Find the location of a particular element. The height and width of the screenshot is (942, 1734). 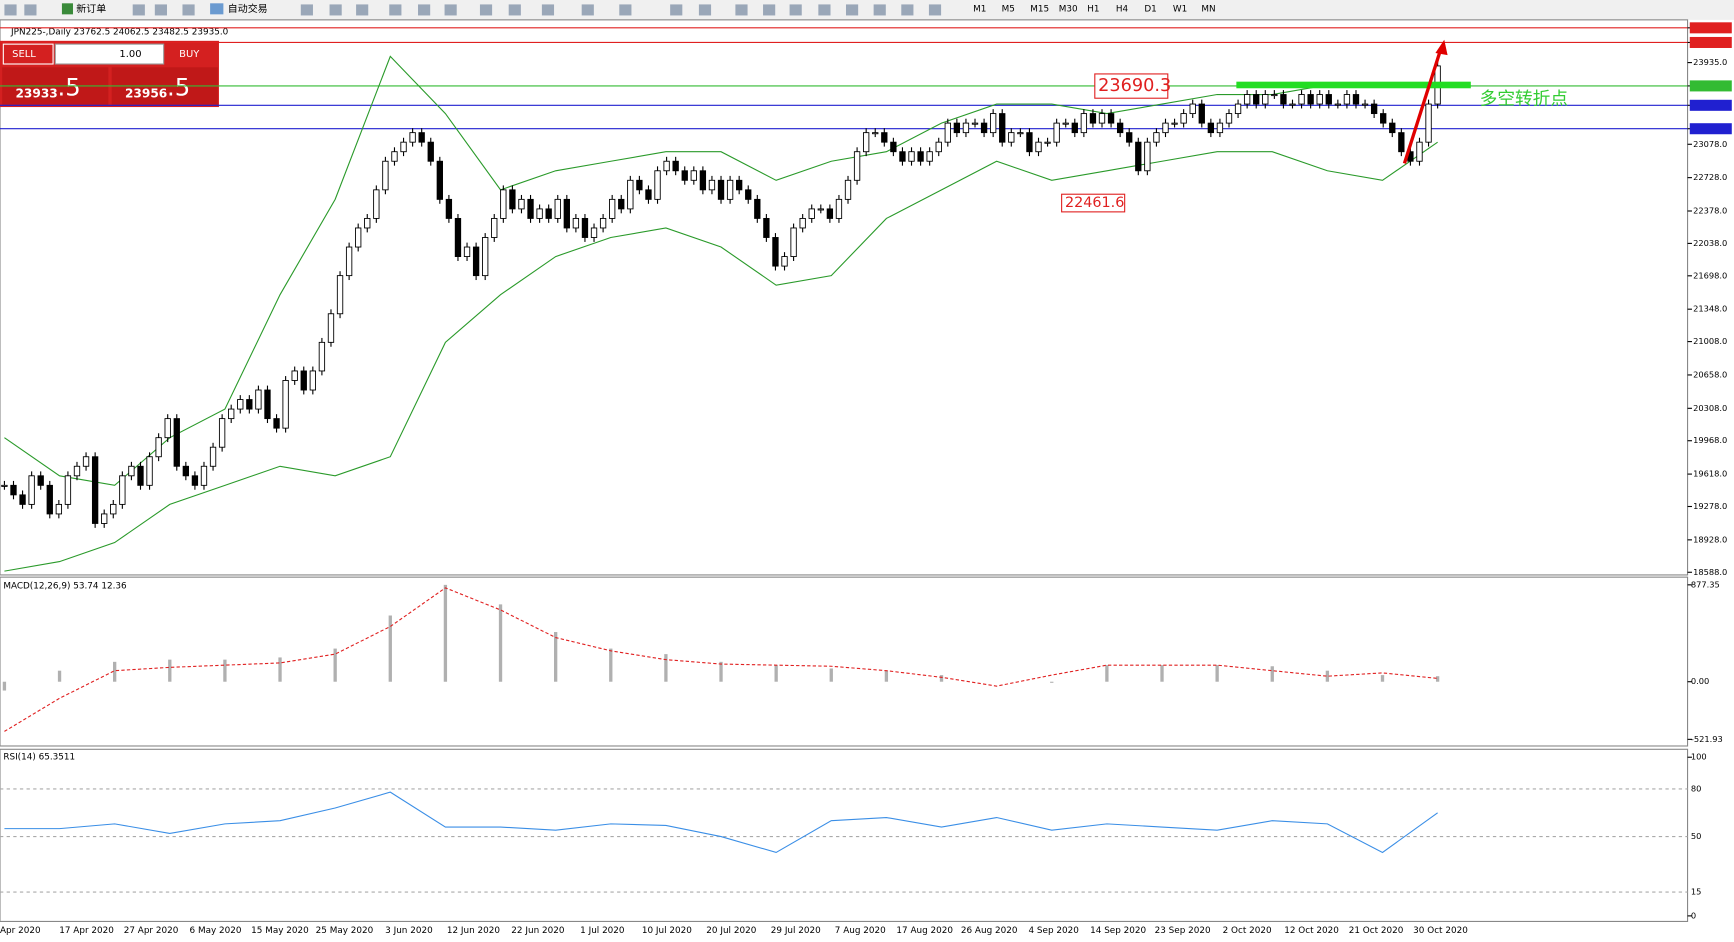

timeframe: H1 is located at coordinates (1093, 9).